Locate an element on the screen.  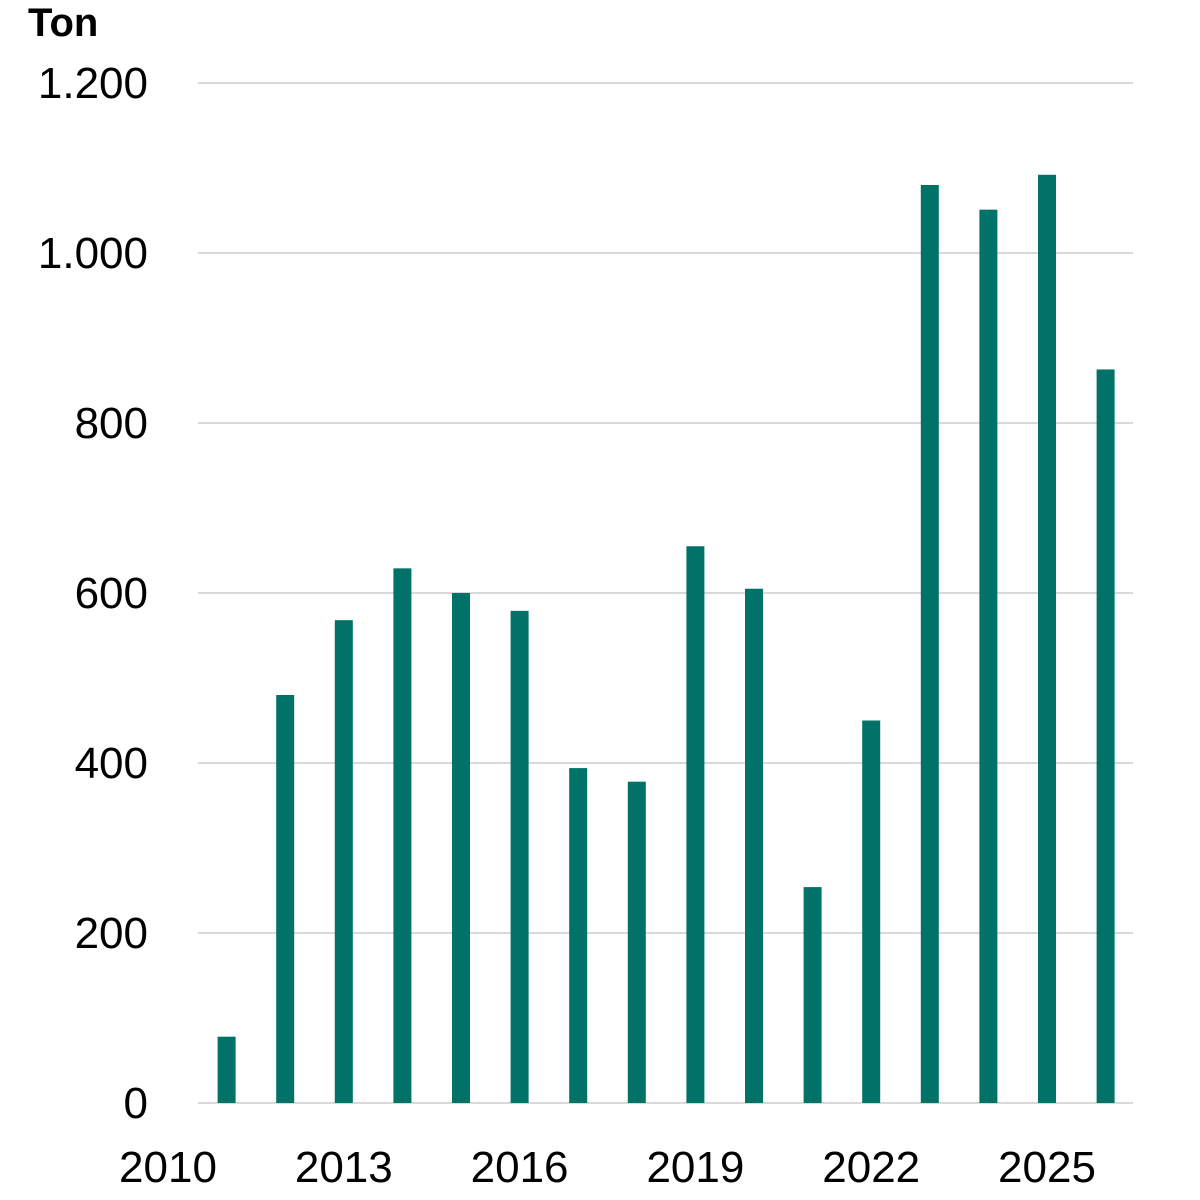
bar-2023 is located at coordinates (929, 644).